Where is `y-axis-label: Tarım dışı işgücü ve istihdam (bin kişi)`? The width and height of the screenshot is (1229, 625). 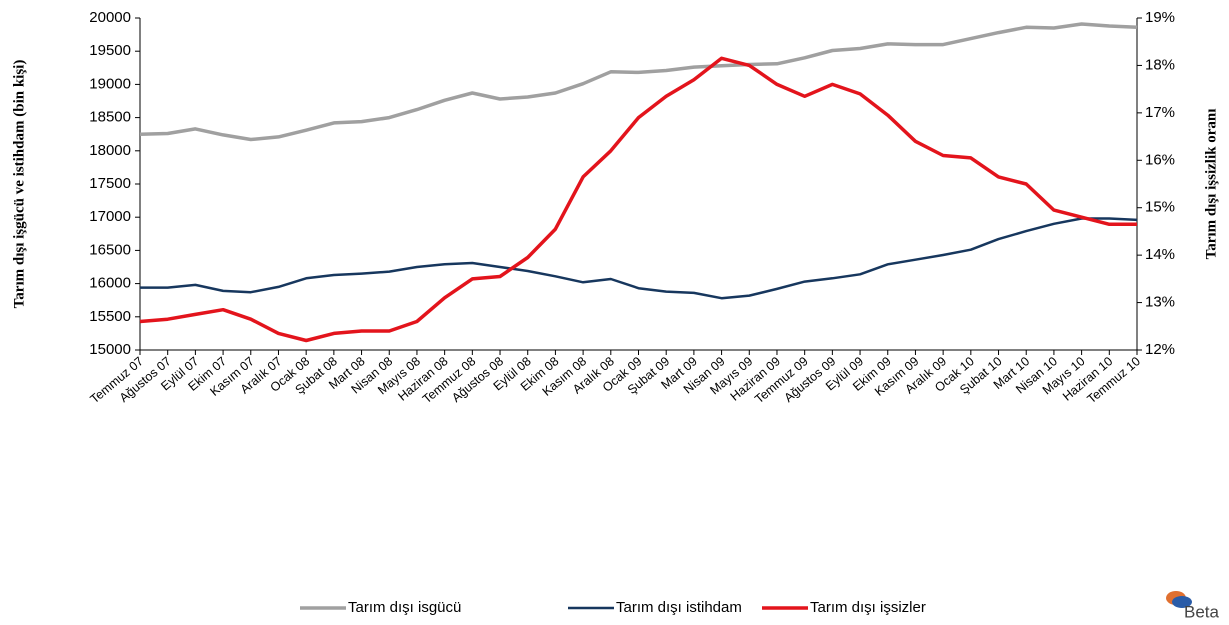
y-axis-label: Tarım dışı işgücü ve istihdam (bin kişi) is located at coordinates (19, 184).